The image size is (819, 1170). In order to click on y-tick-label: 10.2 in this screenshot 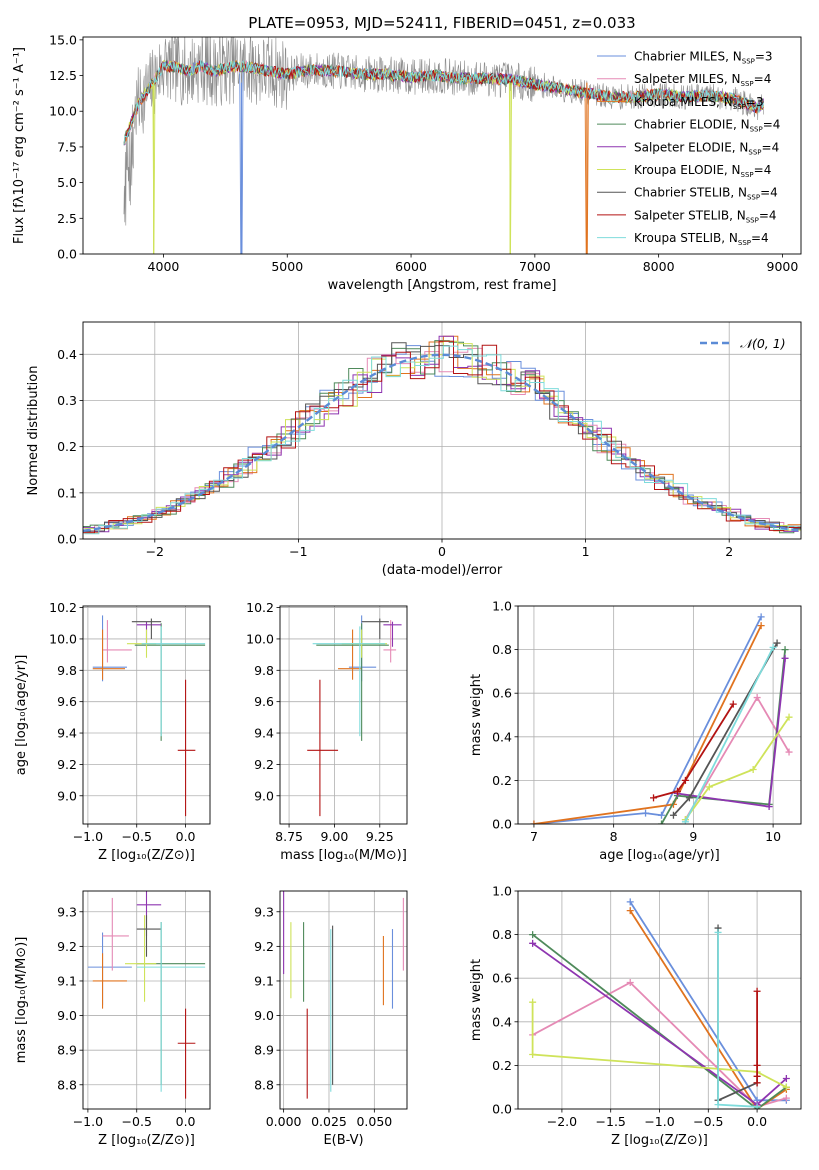, I will do `click(260, 607)`.